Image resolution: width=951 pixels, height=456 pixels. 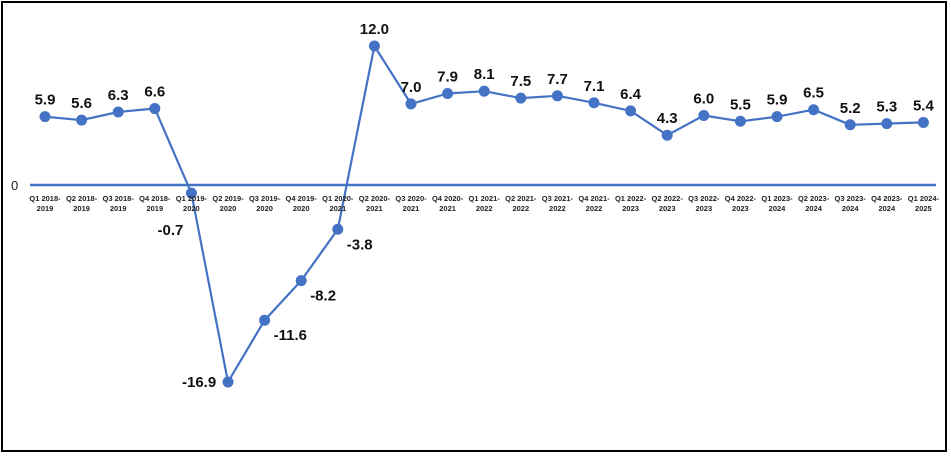 I want to click on x-tick-label: Q3 2023-2024, so click(x=851, y=203).